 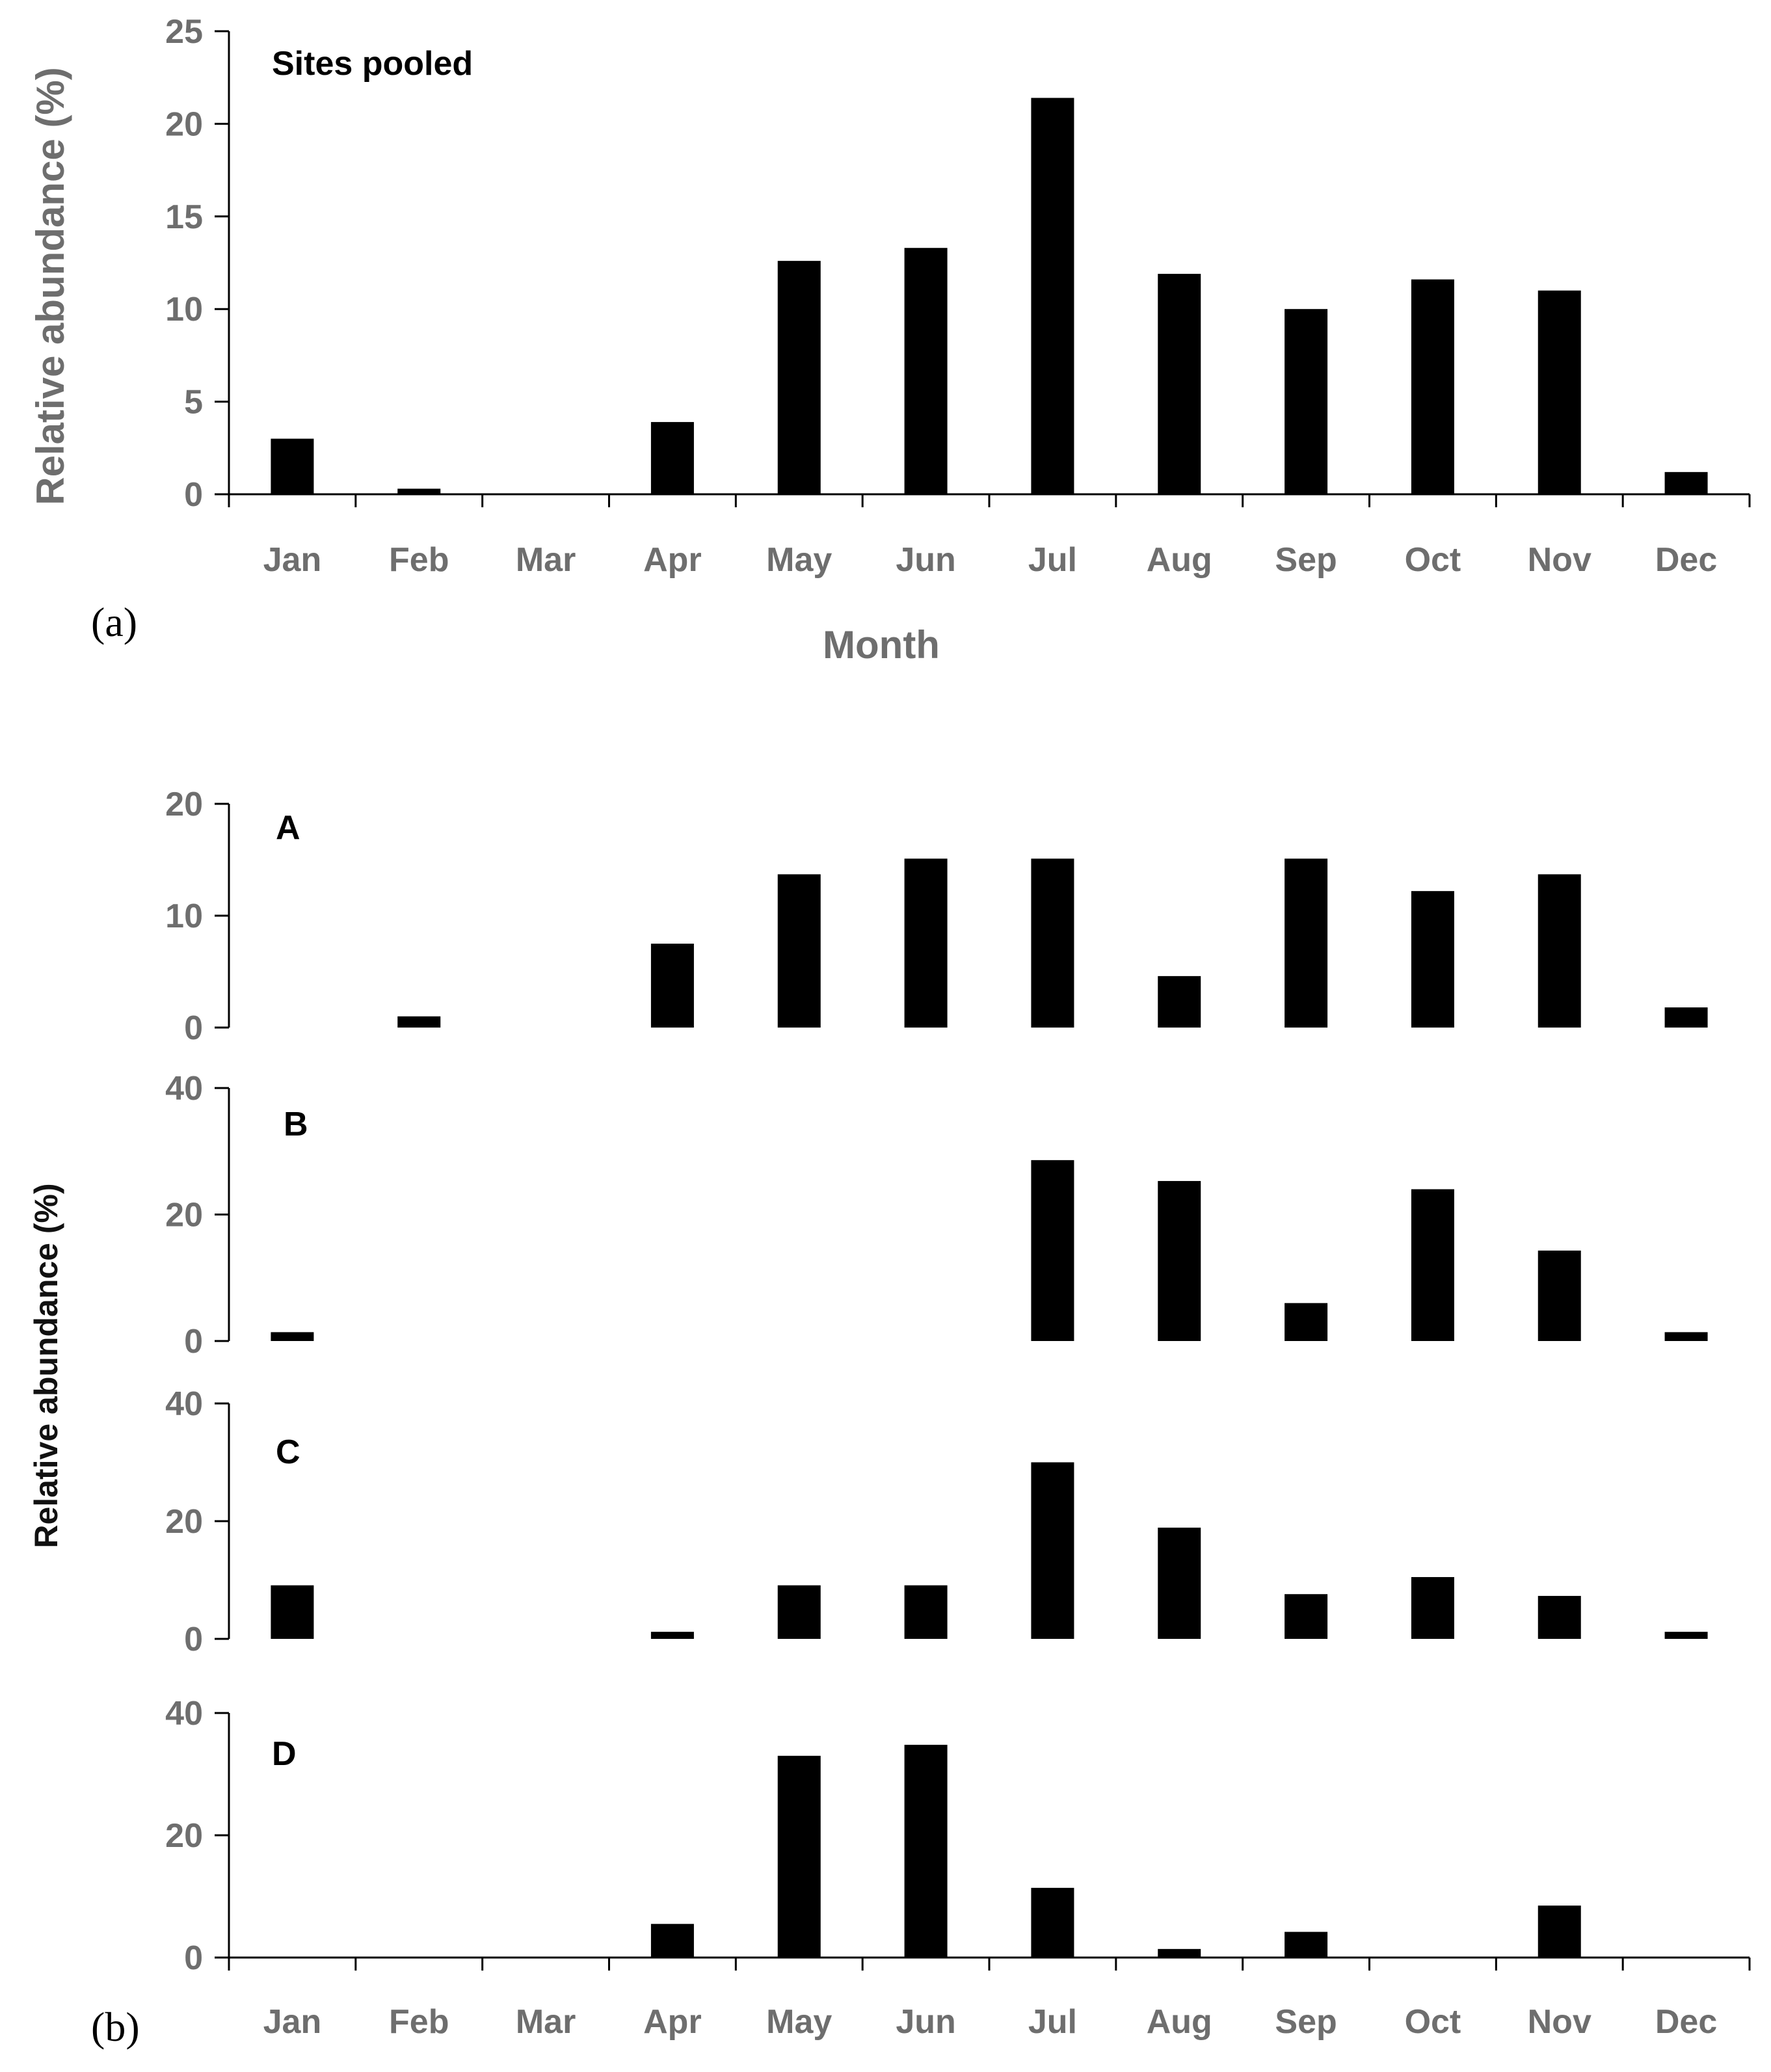 What do you see at coordinates (184, 1836) in the screenshot?
I see `chart-b-subplot-d-y-tick-label: 20` at bounding box center [184, 1836].